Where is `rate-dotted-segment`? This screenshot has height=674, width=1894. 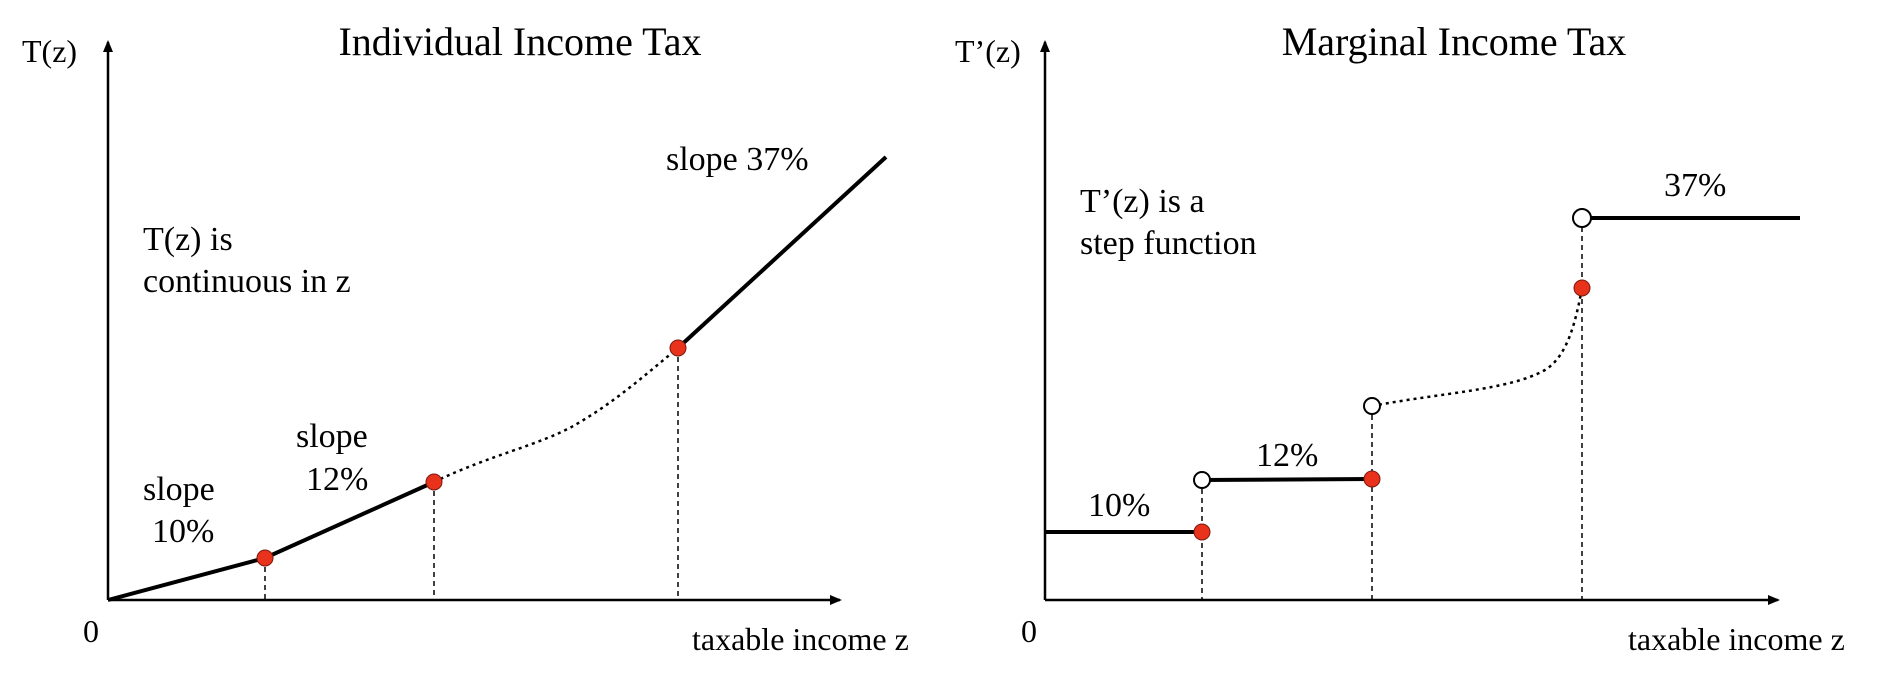
rate-dotted-segment is located at coordinates (1477, 347).